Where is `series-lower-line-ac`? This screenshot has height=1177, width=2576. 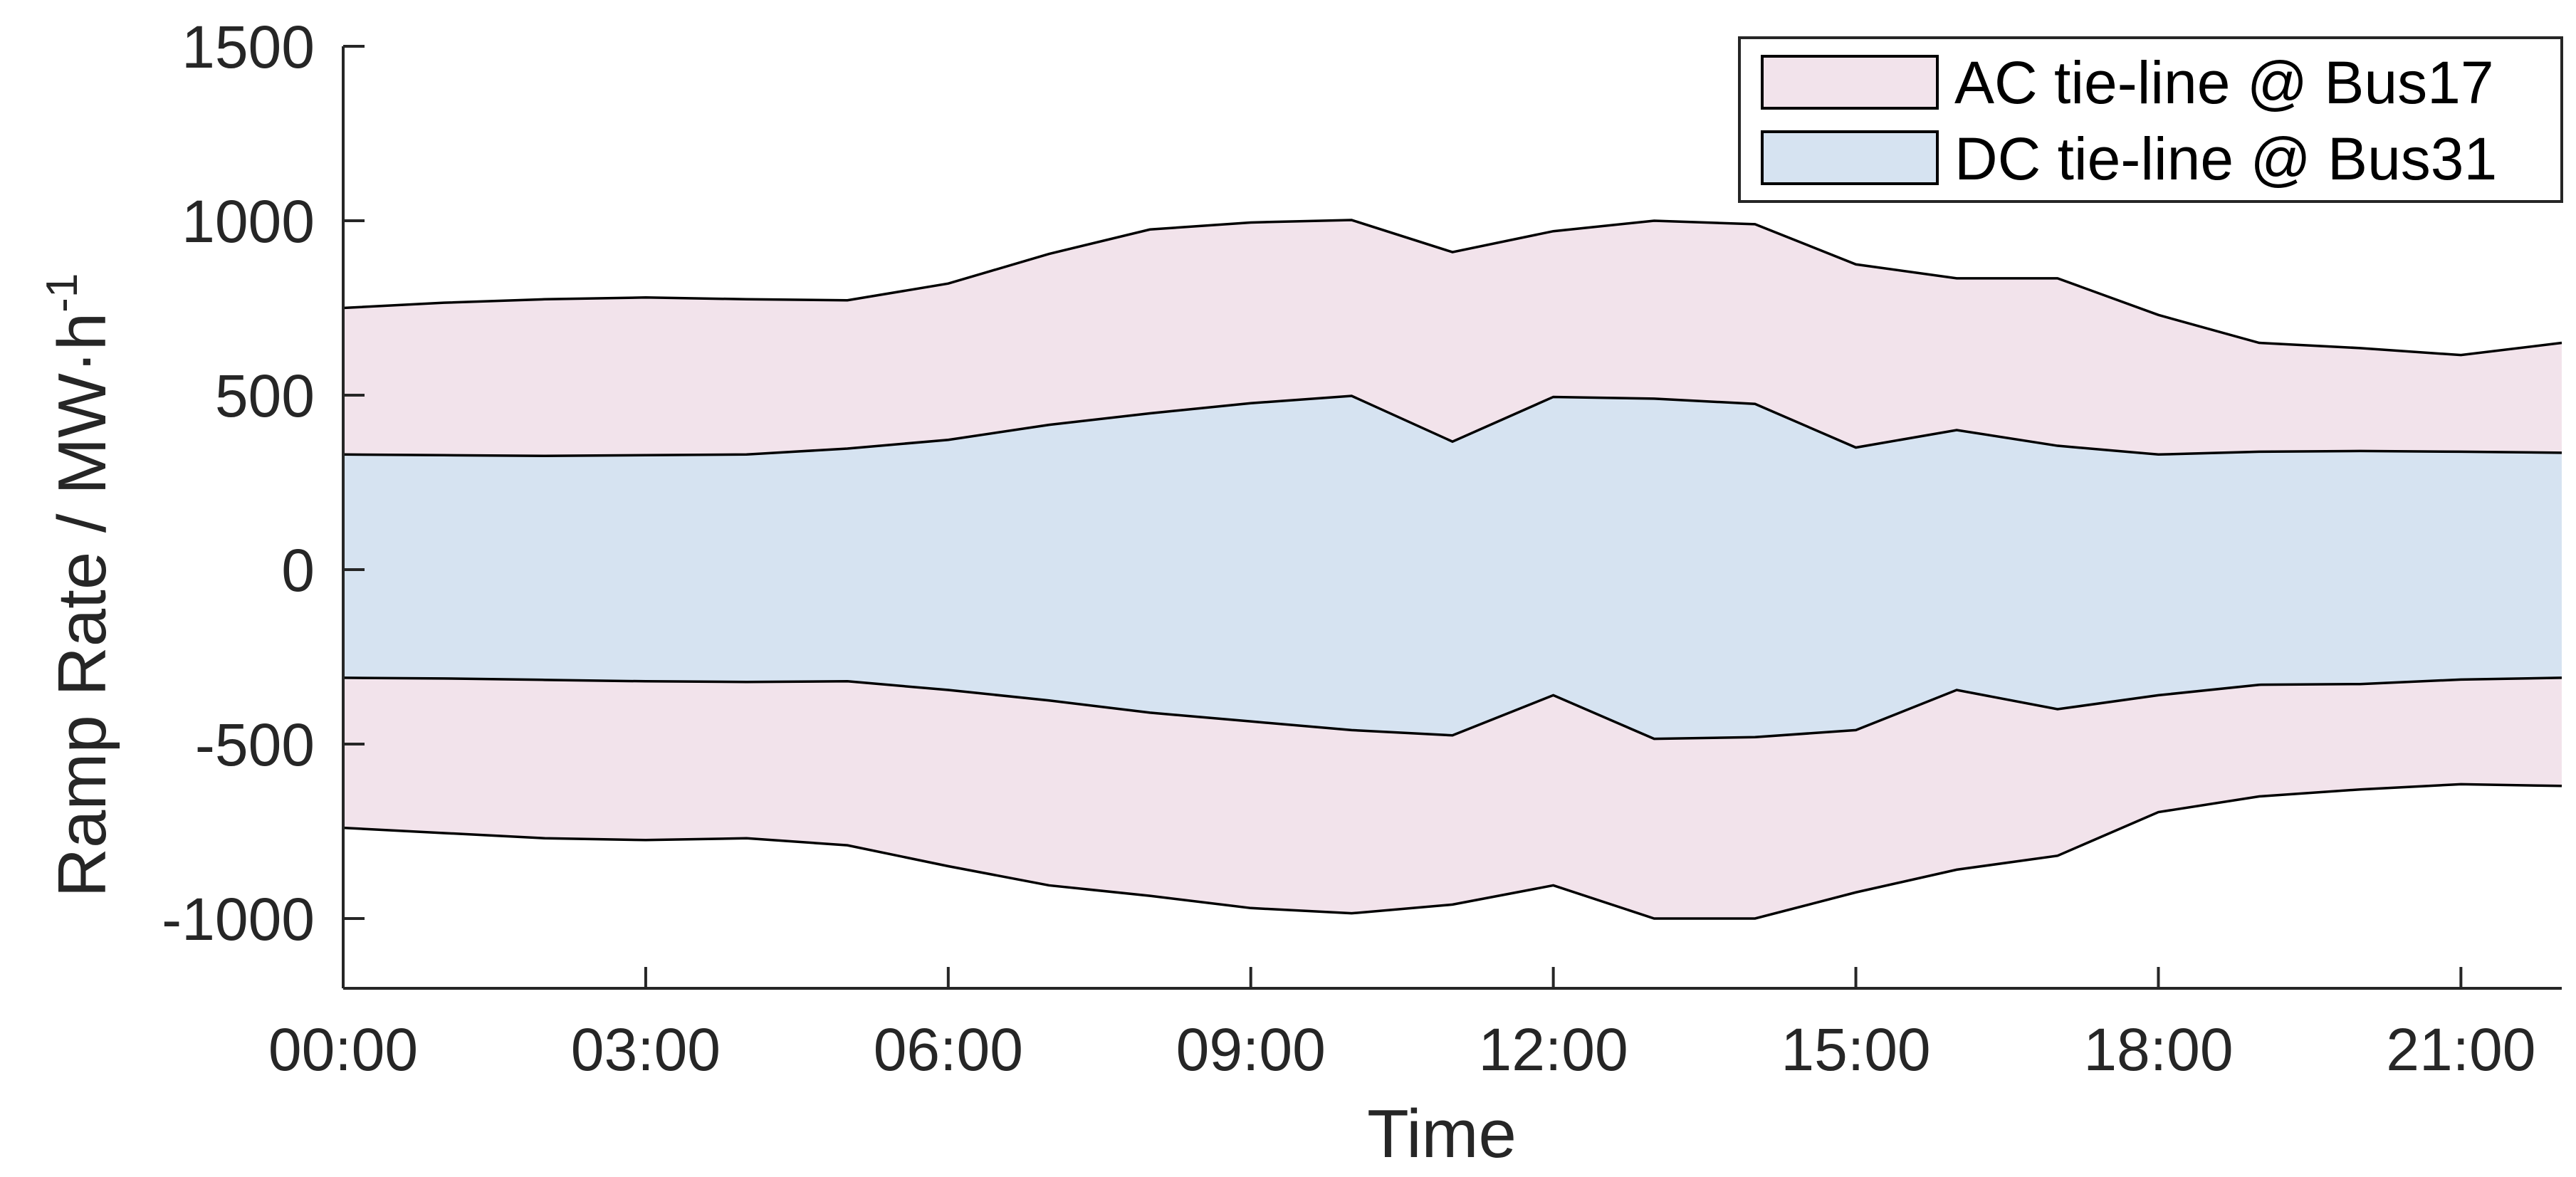 series-lower-line-ac is located at coordinates (1452, 851).